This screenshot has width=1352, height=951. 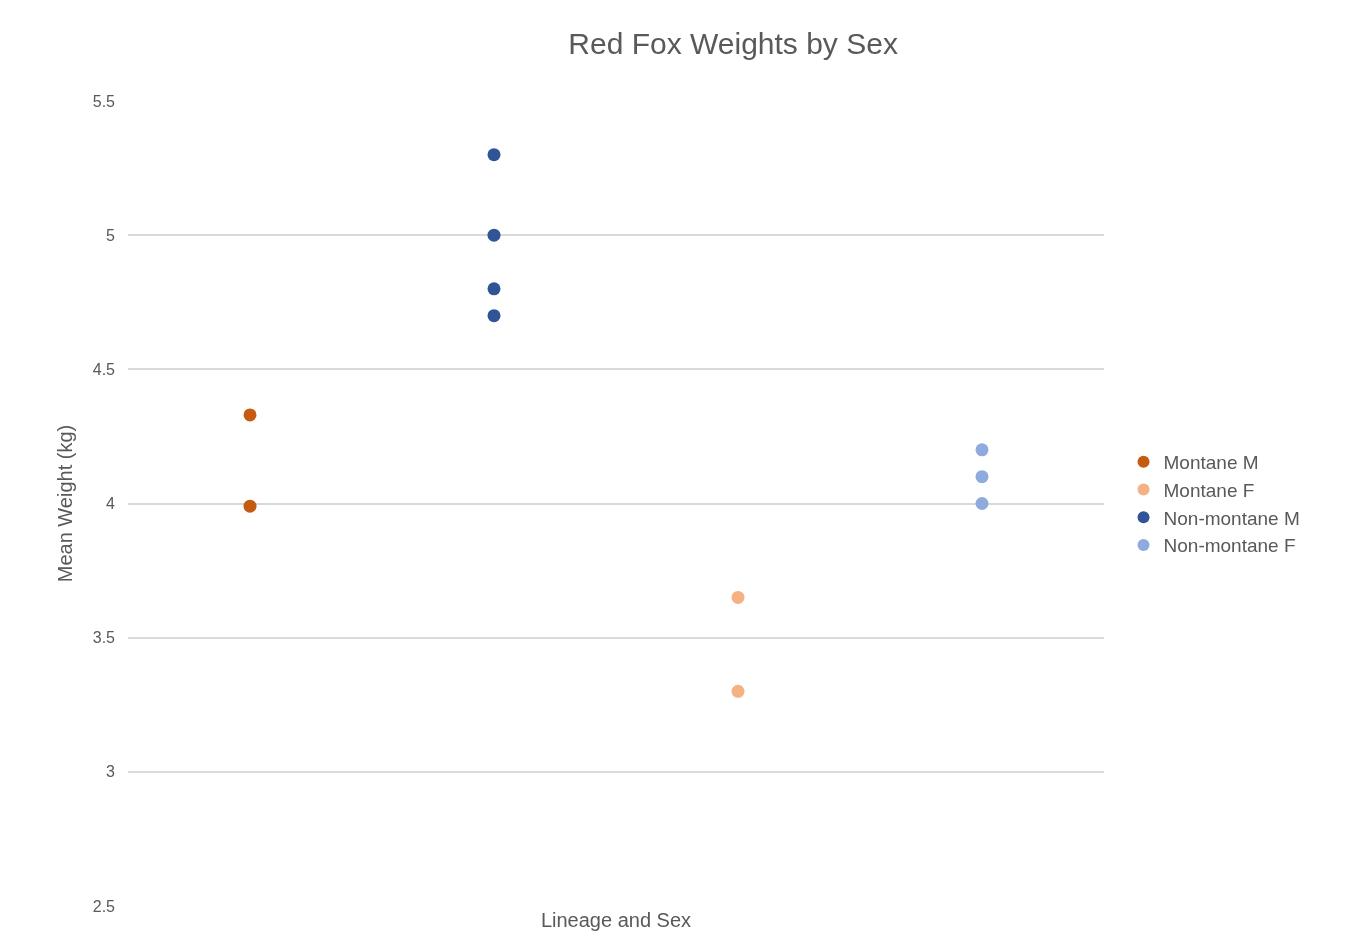 I want to click on x-axis-title: Lineage and Sex, so click(x=616, y=919).